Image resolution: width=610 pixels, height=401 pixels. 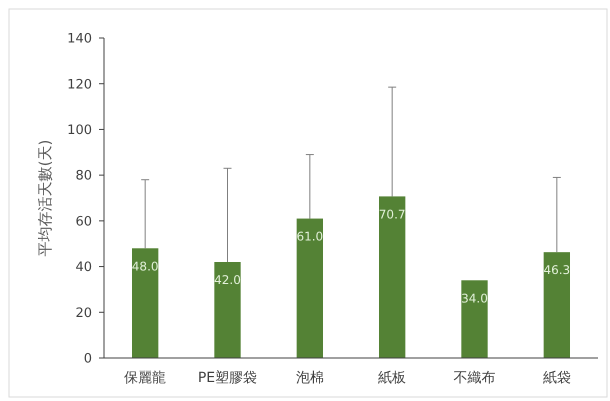 I want to click on x-tick-label: 紙袋, so click(x=556, y=378).